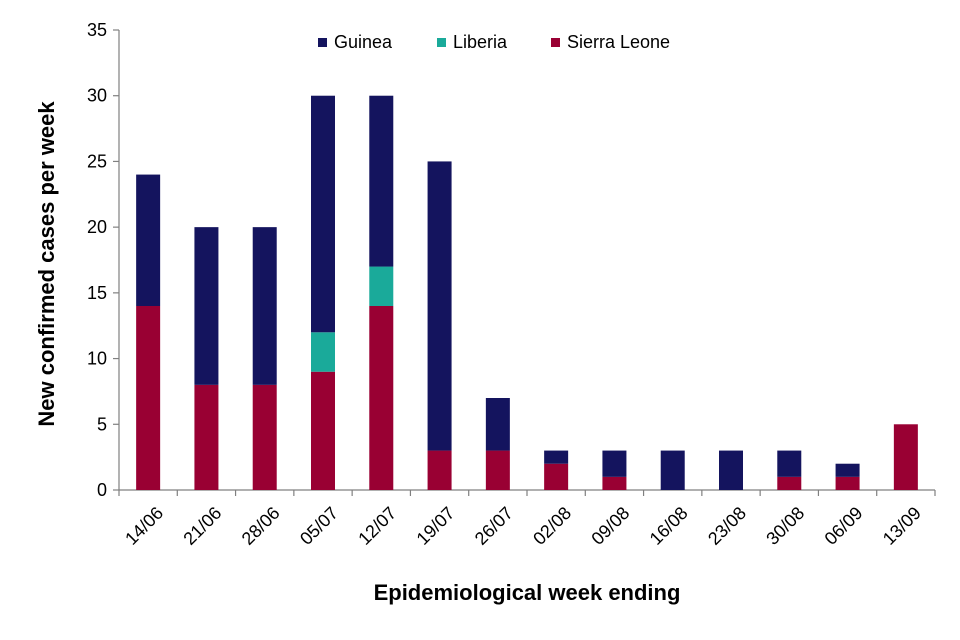 Image resolution: width=960 pixels, height=640 pixels. I want to click on x-tick-label: 13/09, so click(902, 526).